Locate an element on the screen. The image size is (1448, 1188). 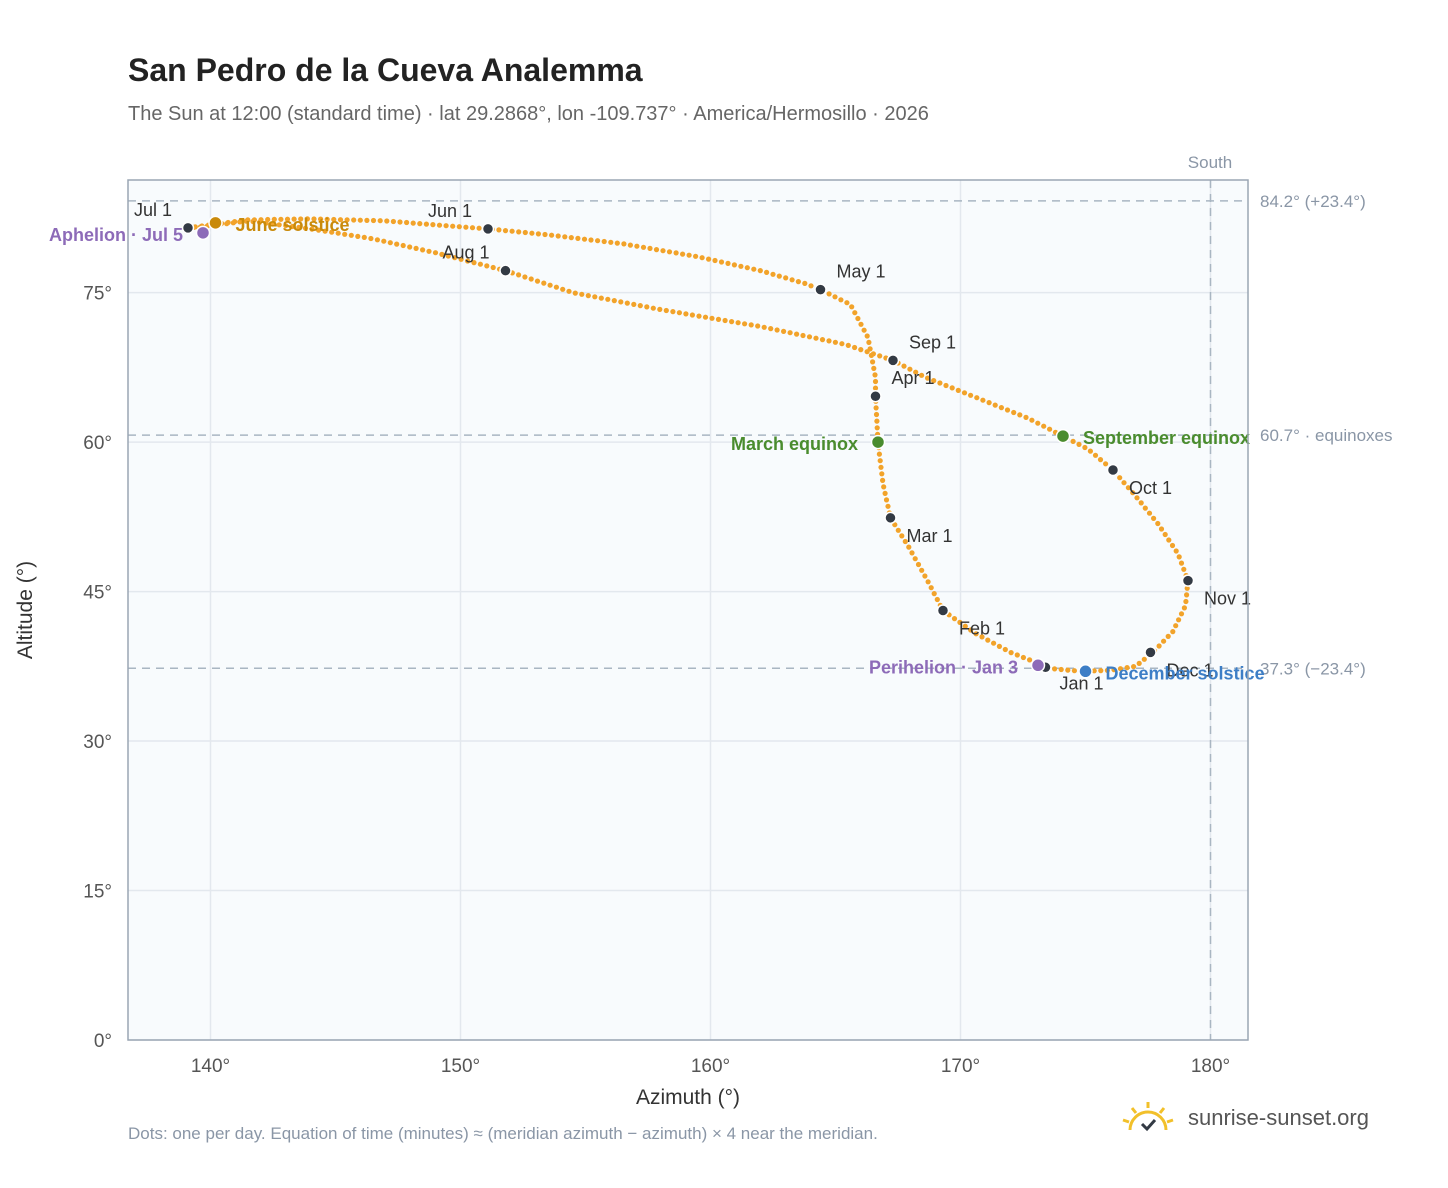
x-tick-label: 170° is located at coordinates (960, 1066).